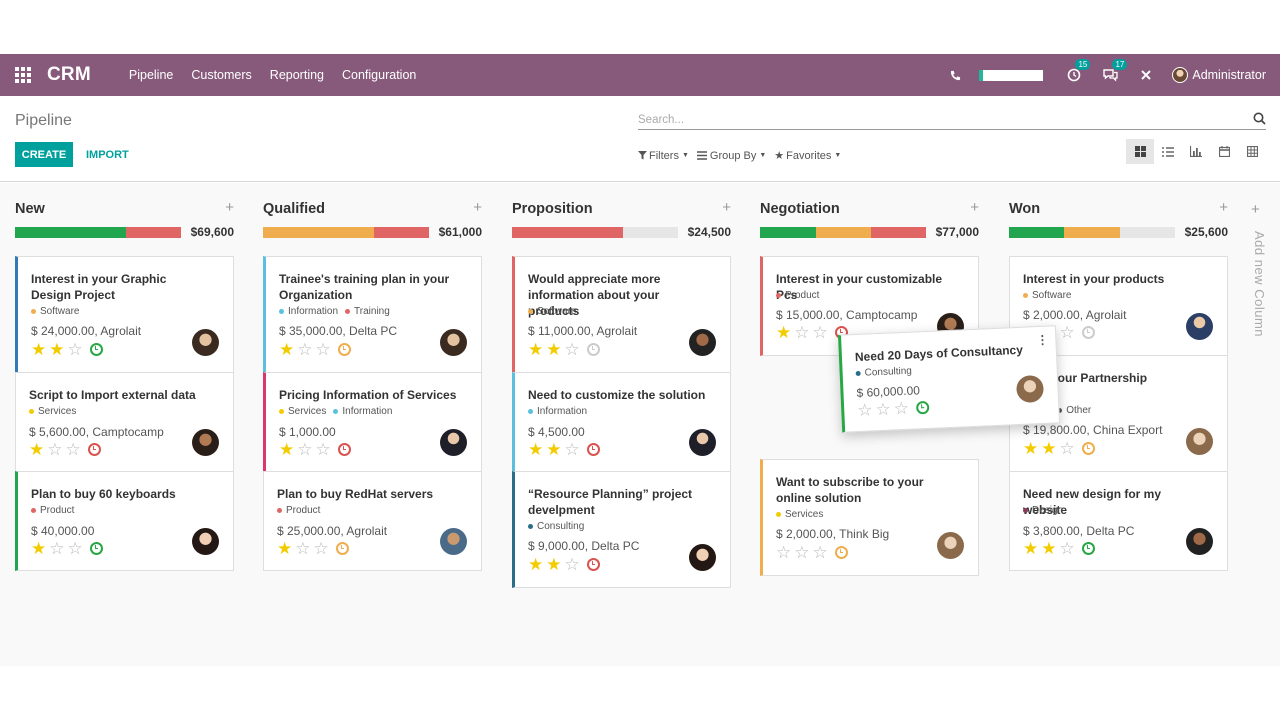 The width and height of the screenshot is (1280, 720). Describe the element at coordinates (731, 155) in the screenshot. I see `group-by-dropdown: Group By ▼` at that location.